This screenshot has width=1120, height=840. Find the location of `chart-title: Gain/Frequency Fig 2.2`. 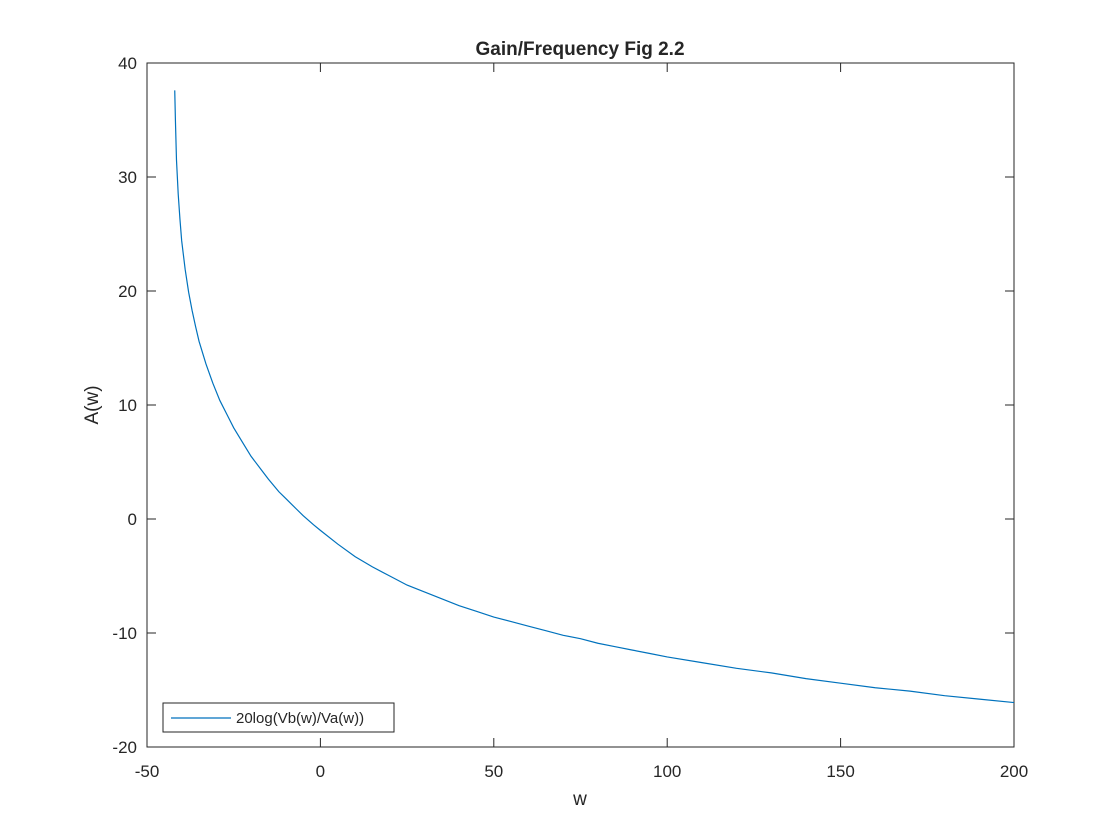

chart-title: Gain/Frequency Fig 2.2 is located at coordinates (579, 49).